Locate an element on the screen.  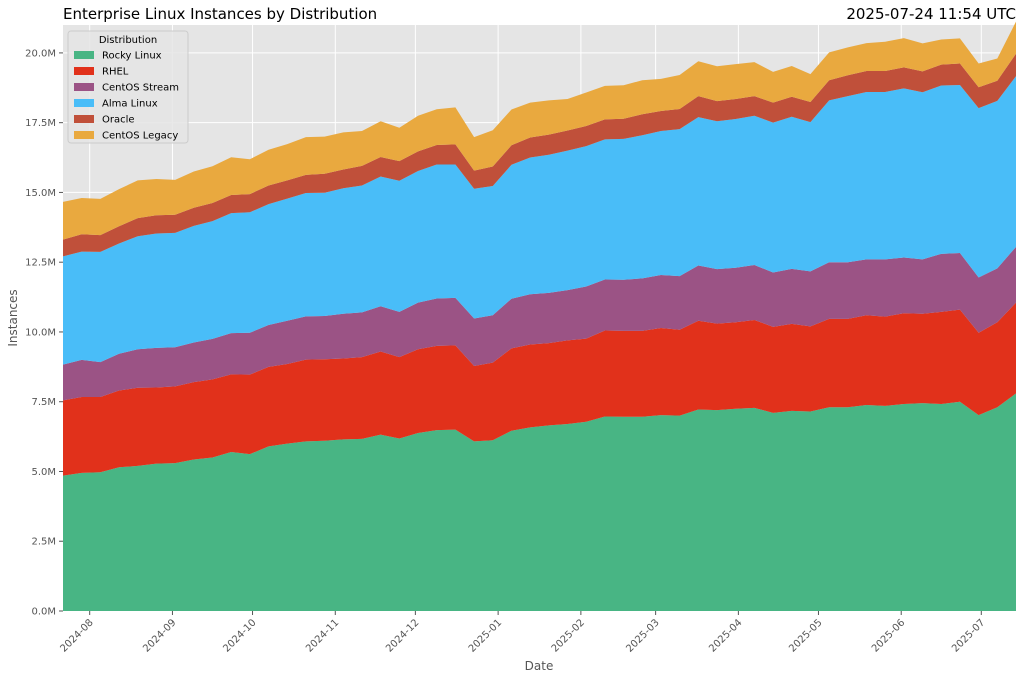
x-tick-label: 2025-06 is located at coordinates (888, 635).